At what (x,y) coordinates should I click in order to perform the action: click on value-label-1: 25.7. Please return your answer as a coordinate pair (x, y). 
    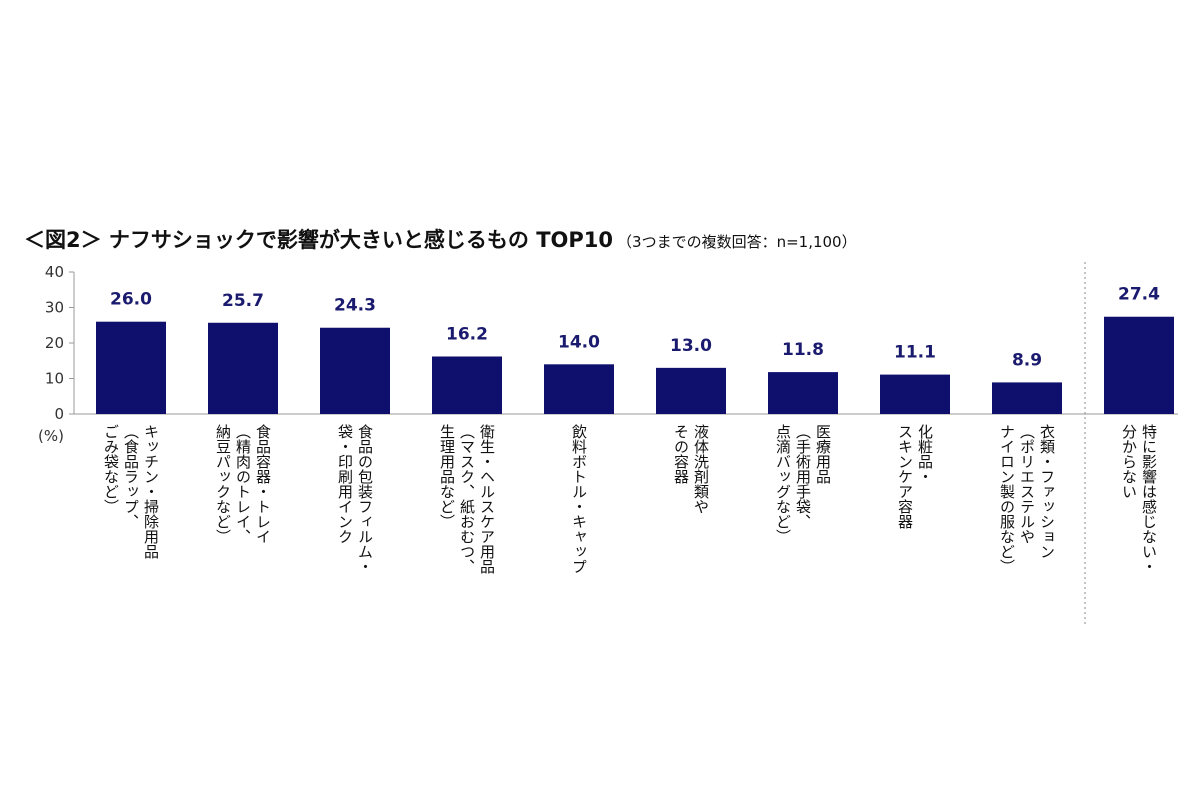
    Looking at the image, I should click on (243, 301).